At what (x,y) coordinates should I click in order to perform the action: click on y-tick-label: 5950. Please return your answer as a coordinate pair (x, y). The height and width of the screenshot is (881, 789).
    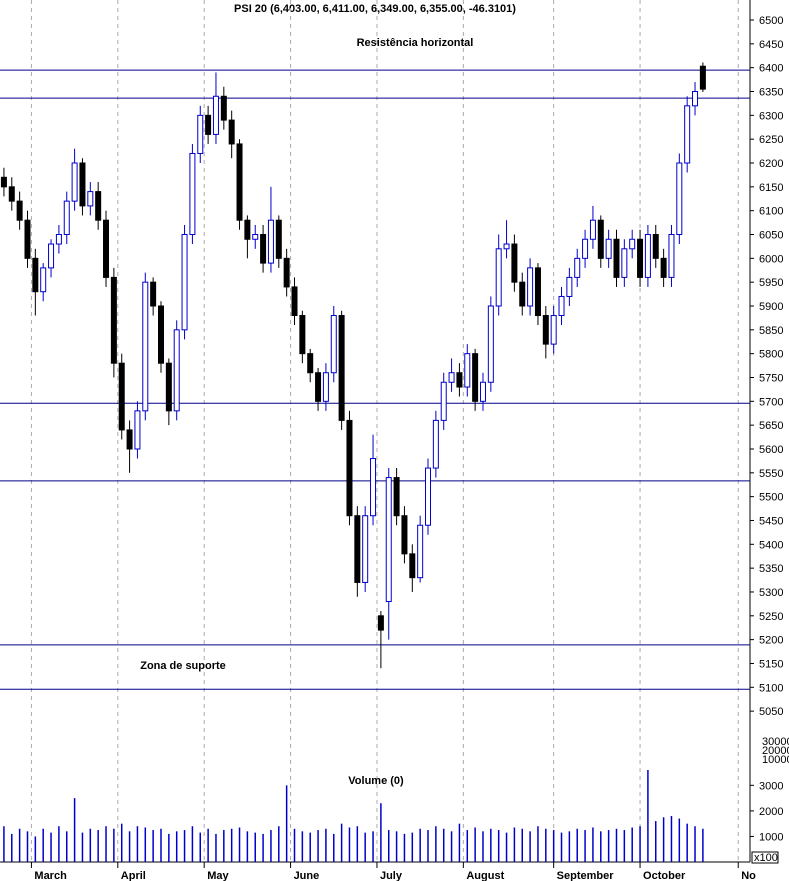
    Looking at the image, I should click on (771, 283).